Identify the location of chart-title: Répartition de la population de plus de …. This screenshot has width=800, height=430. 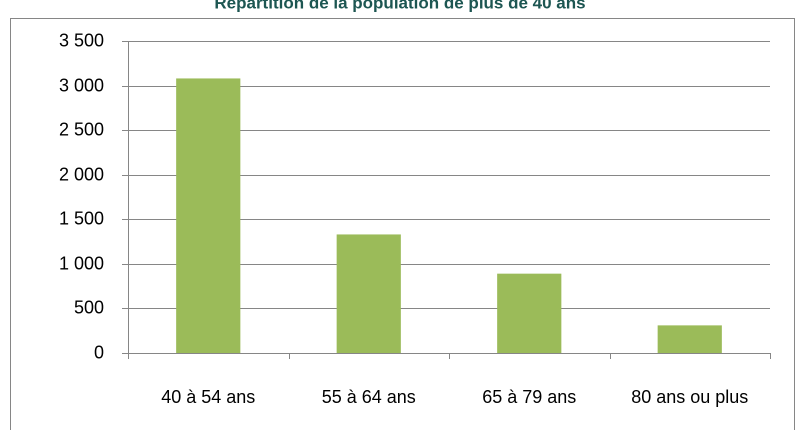
(399, 6).